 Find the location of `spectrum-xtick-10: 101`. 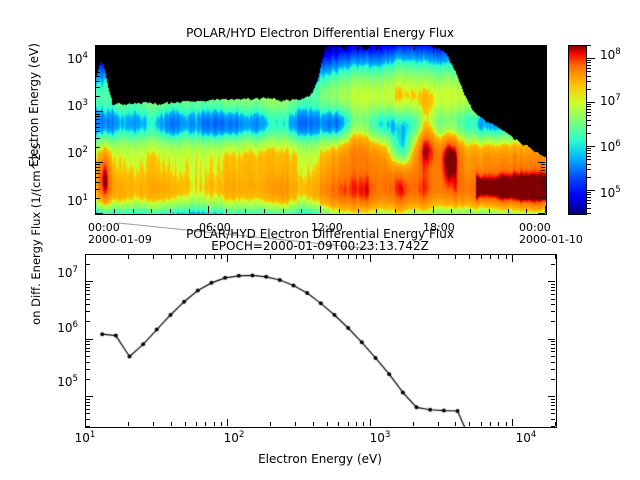

spectrum-xtick-10: 101 is located at coordinates (85, 437).